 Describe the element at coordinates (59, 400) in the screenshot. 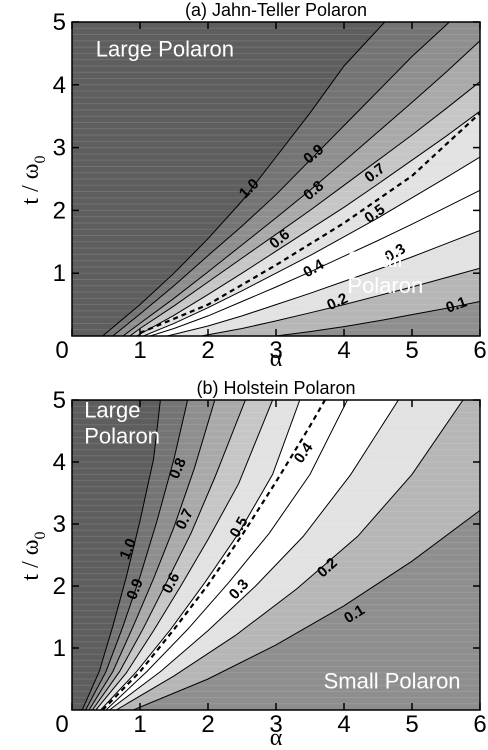

I see `panel-b-y-tick-label: 5` at that location.